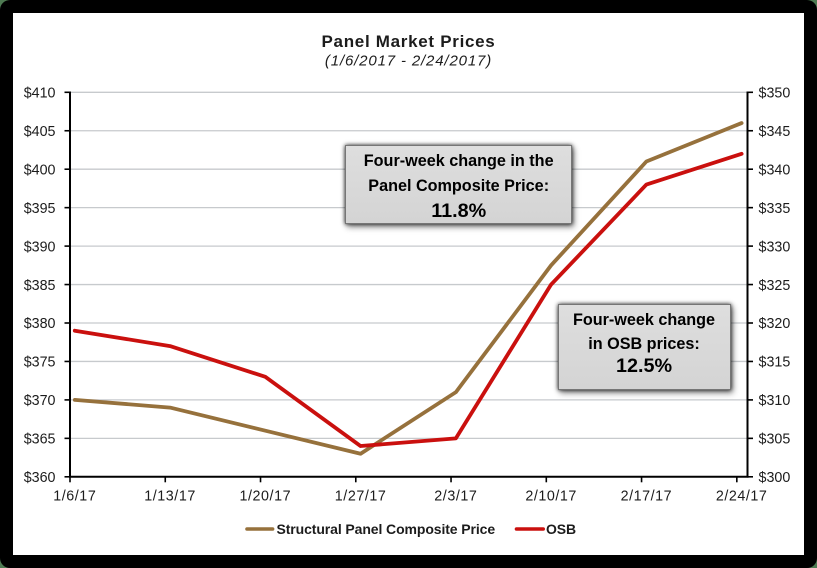 This screenshot has height=568, width=817. What do you see at coordinates (170, 497) in the screenshot?
I see `svg-text: 1/13/17` at bounding box center [170, 497].